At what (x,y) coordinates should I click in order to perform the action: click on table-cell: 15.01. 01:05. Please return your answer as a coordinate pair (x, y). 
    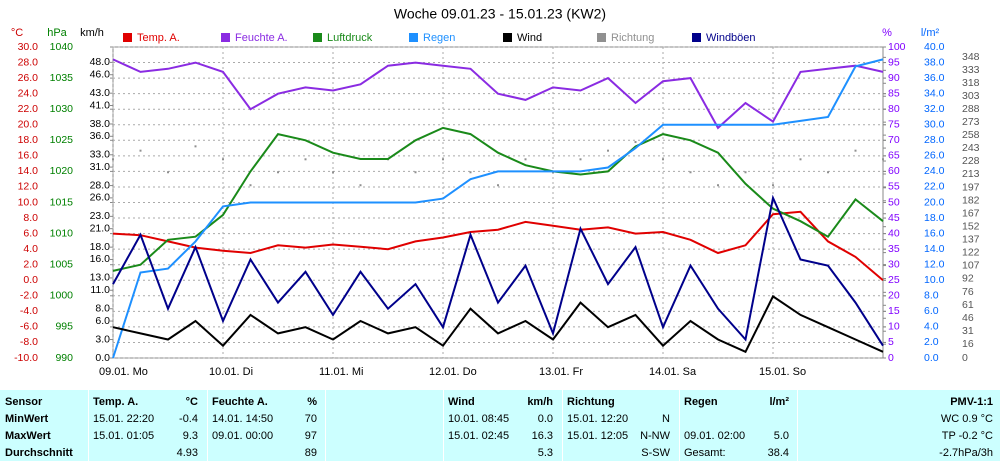
    Looking at the image, I should click on (124, 436).